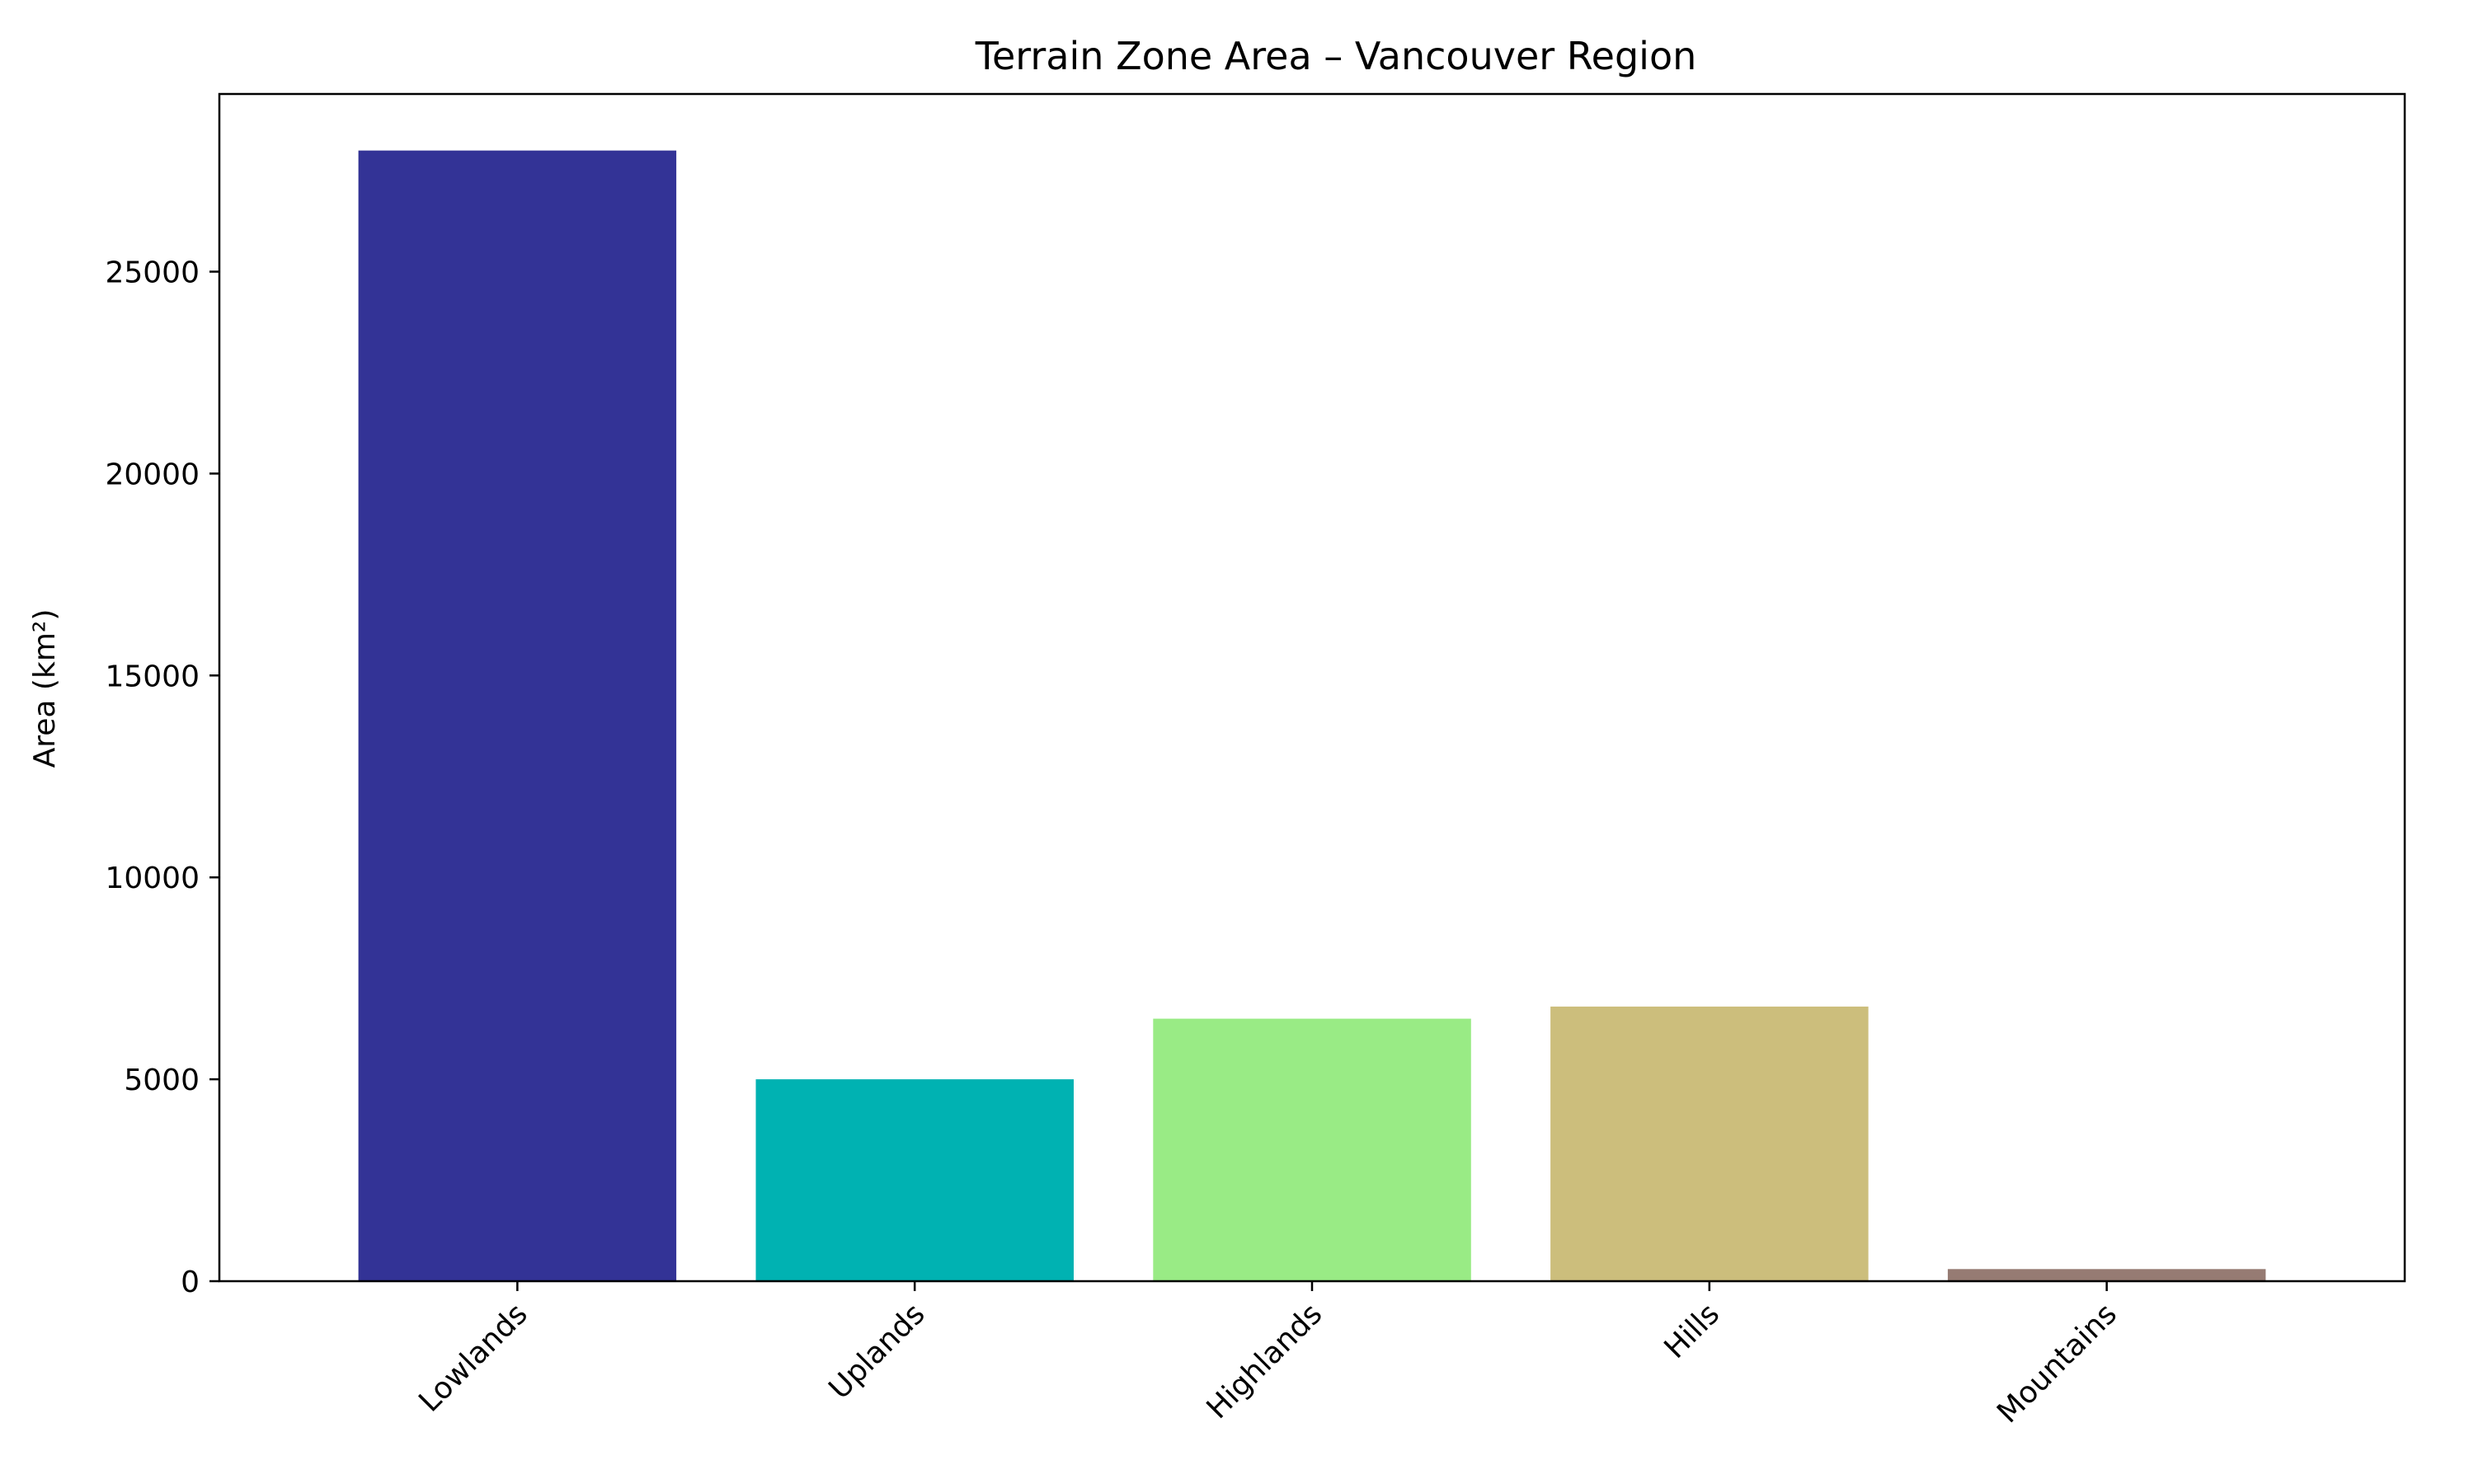 The image size is (2474, 1484). What do you see at coordinates (45, 688) in the screenshot?
I see `y-axis-label: Area (km²)` at bounding box center [45, 688].